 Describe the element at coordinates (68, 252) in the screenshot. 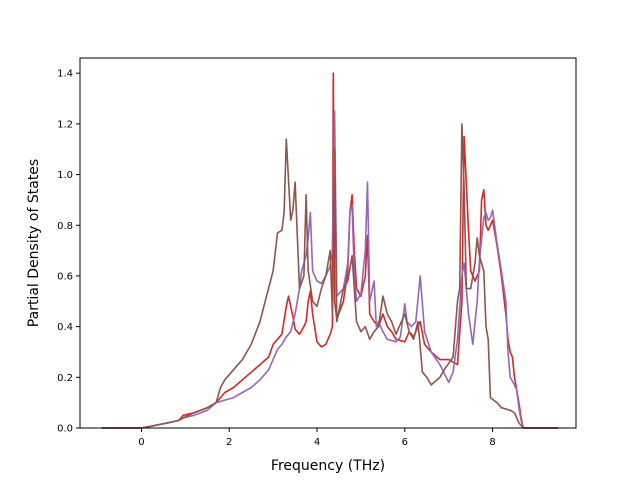

I see `y-axis-ticks: 0.0 0.2 0.4 0.6 0.8 1.0 1.2 1.4` at that location.